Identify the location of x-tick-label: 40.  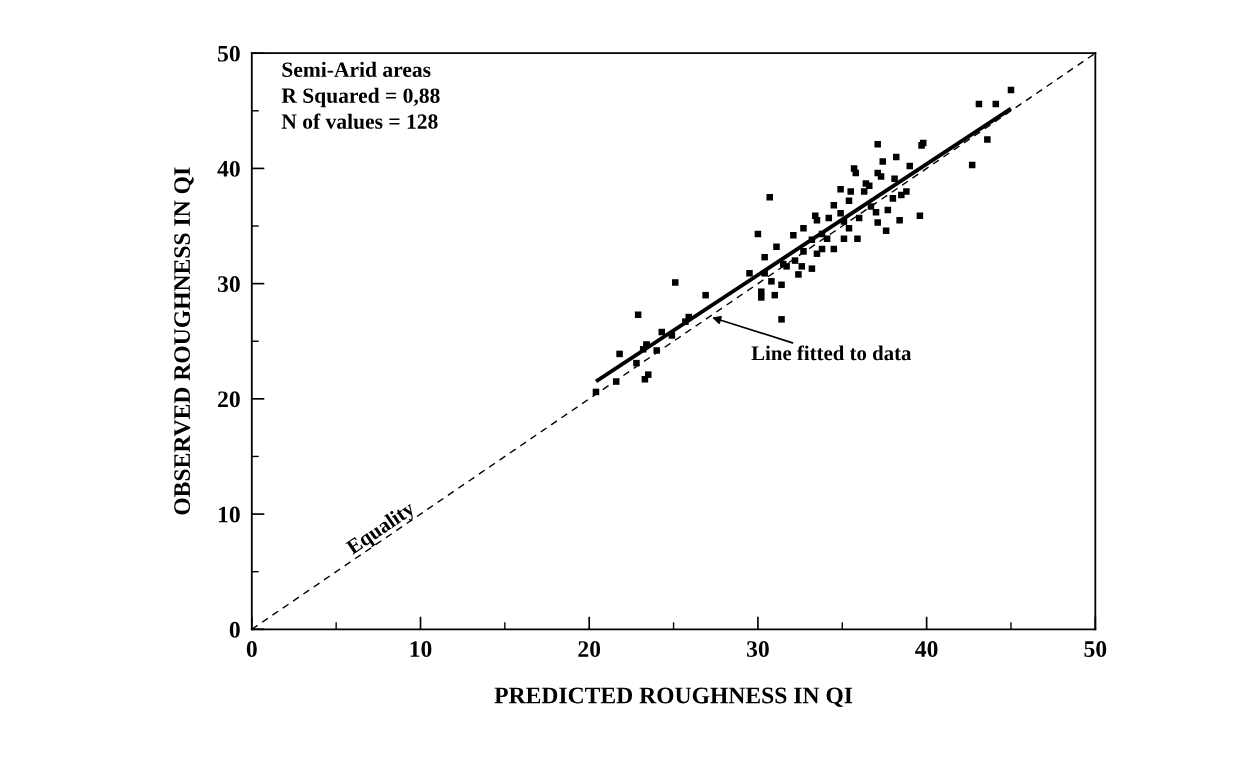
(926, 649).